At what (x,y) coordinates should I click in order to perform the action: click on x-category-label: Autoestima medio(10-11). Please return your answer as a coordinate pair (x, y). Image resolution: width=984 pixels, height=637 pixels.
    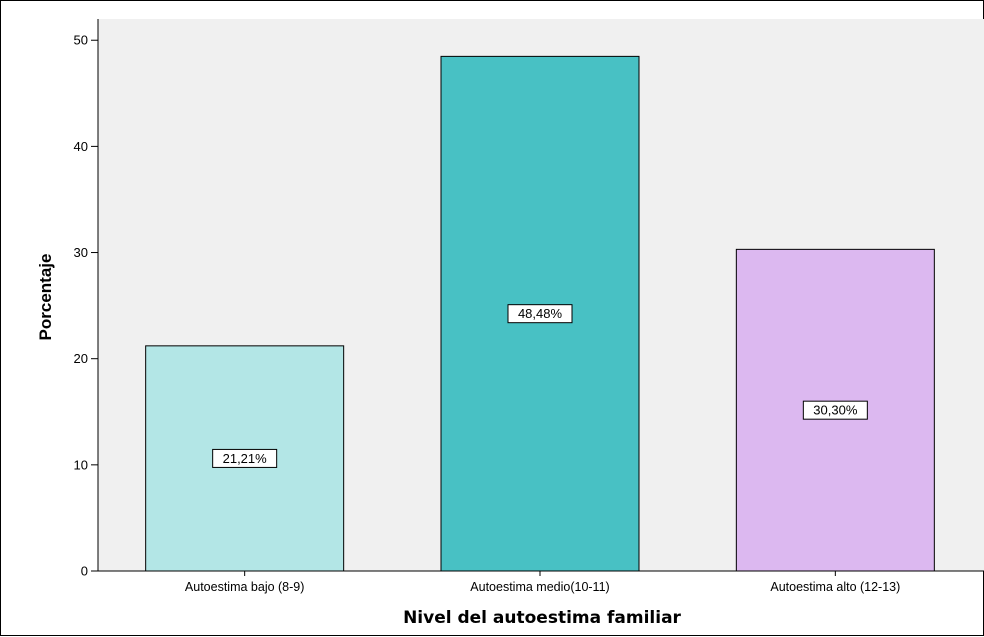
    Looking at the image, I should click on (539, 587).